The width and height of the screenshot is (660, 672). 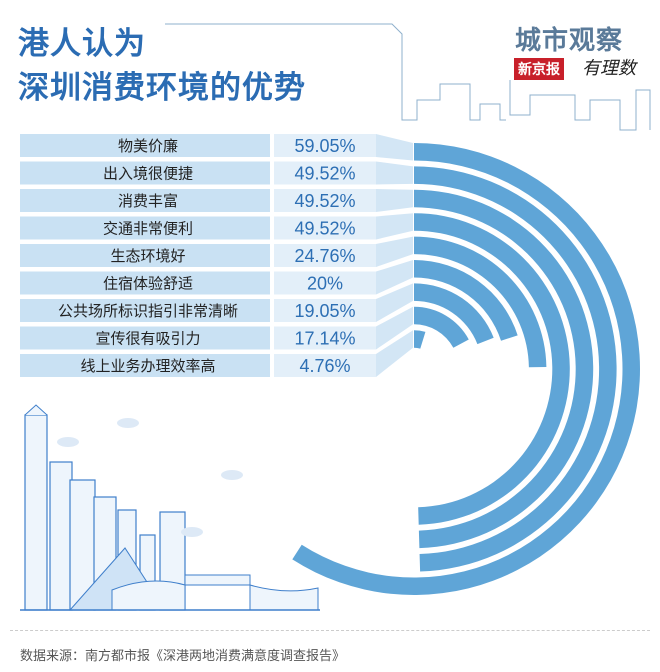 I want to click on value-label: 59.05%, so click(x=324, y=146).